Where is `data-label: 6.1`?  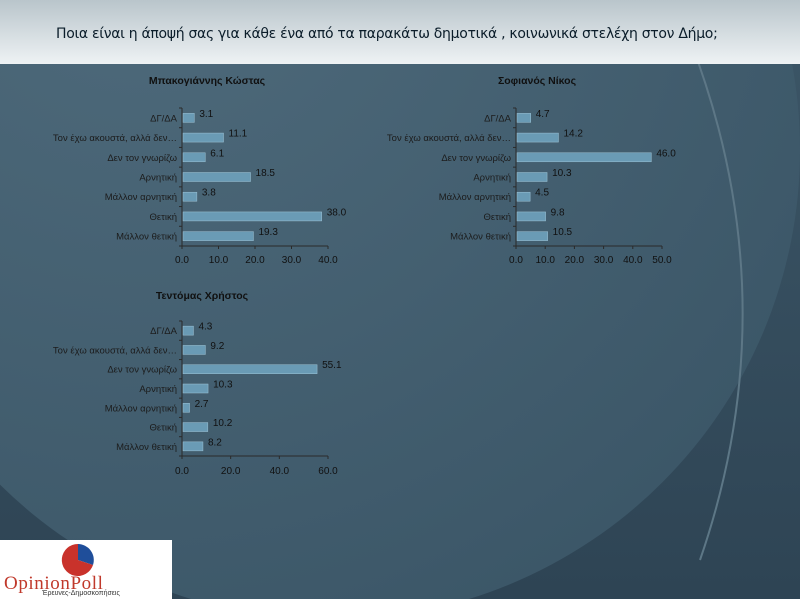
data-label: 6.1 is located at coordinates (217, 153).